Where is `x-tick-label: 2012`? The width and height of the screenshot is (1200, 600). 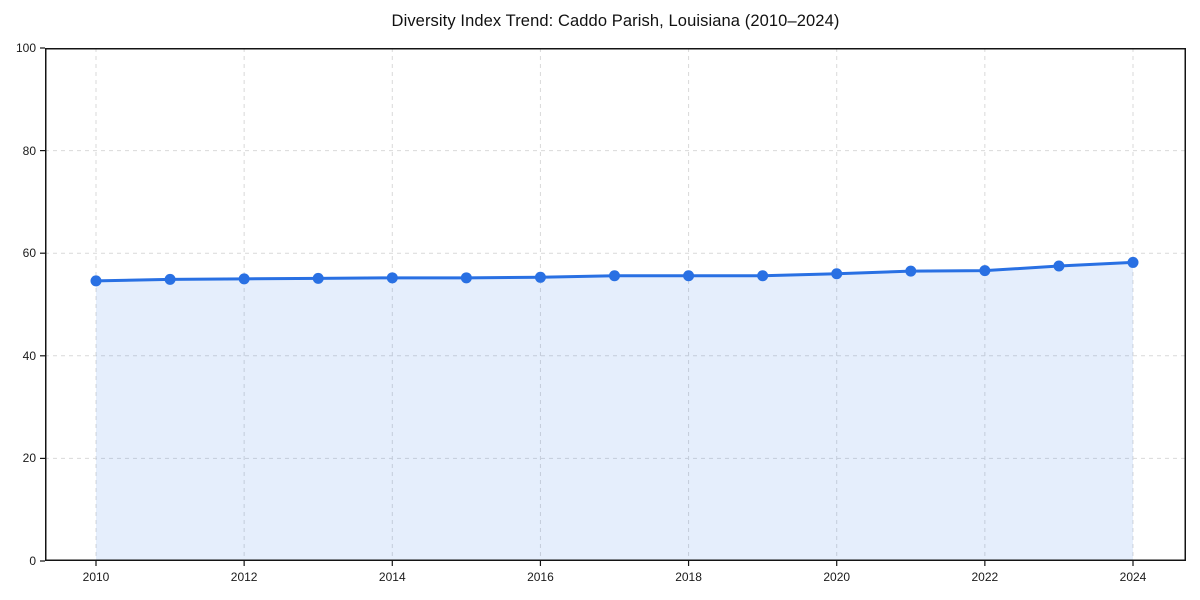
x-tick-label: 2012 is located at coordinates (244, 577).